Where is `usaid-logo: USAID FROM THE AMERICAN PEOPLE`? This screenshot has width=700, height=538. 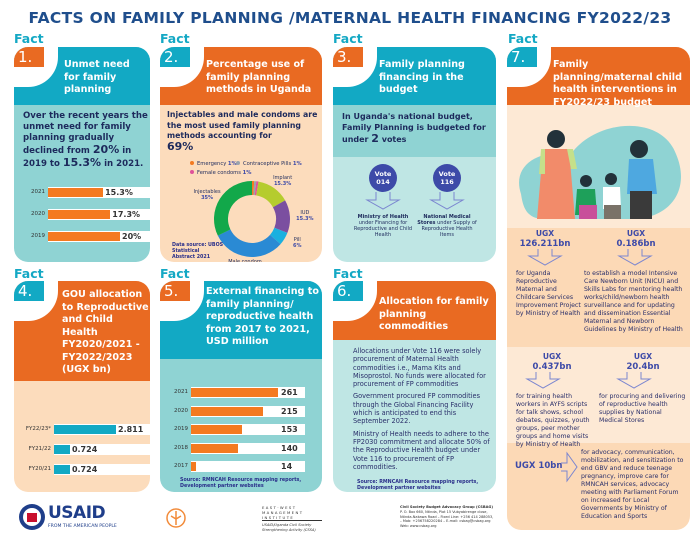 usaid-logo: USAID FROM THE AMERICAN PEOPLE is located at coordinates (68, 518).